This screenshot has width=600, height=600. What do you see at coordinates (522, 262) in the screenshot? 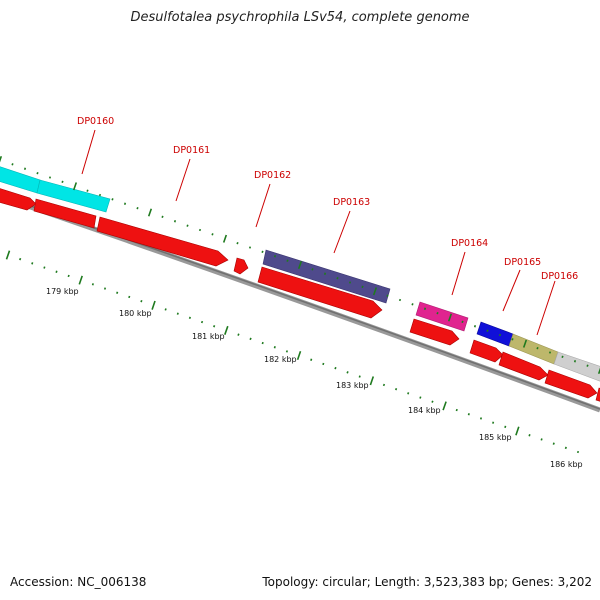
I see `gene-label-dp0165: DP0165` at bounding box center [522, 262].